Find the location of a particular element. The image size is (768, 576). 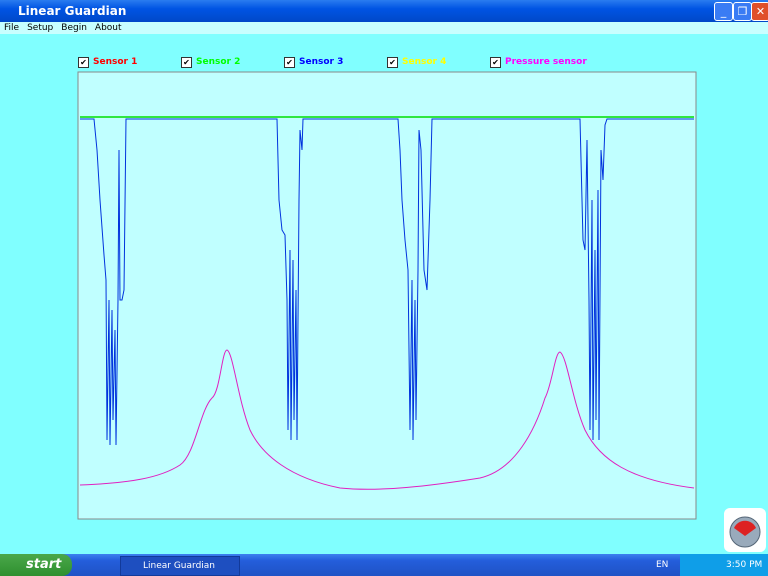

sensor-toggle: ✔ Sensor 1 is located at coordinates (107, 62).